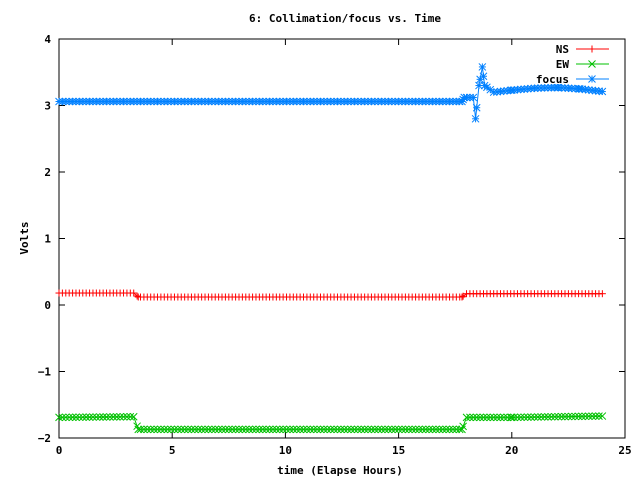 Image resolution: width=640 pixels, height=480 pixels. Describe the element at coordinates (47, 39) in the screenshot. I see `y-tick-label: 4` at that location.